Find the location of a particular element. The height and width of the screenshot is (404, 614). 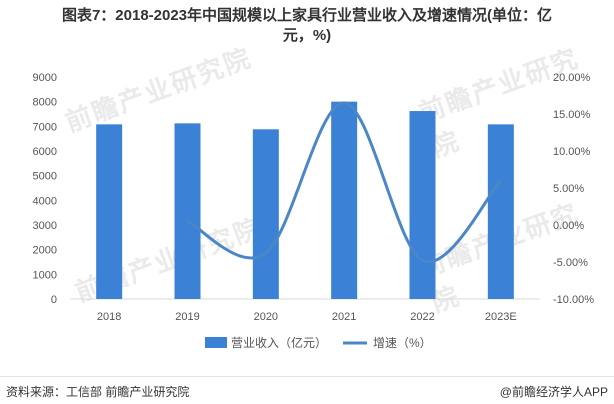

left-tick-label: 6000 is located at coordinates (45, 152).